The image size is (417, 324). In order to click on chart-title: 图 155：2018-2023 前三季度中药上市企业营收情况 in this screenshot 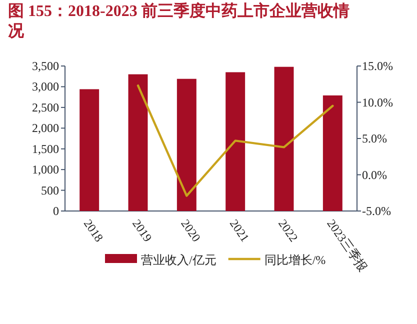, I will do `click(179, 22)`.